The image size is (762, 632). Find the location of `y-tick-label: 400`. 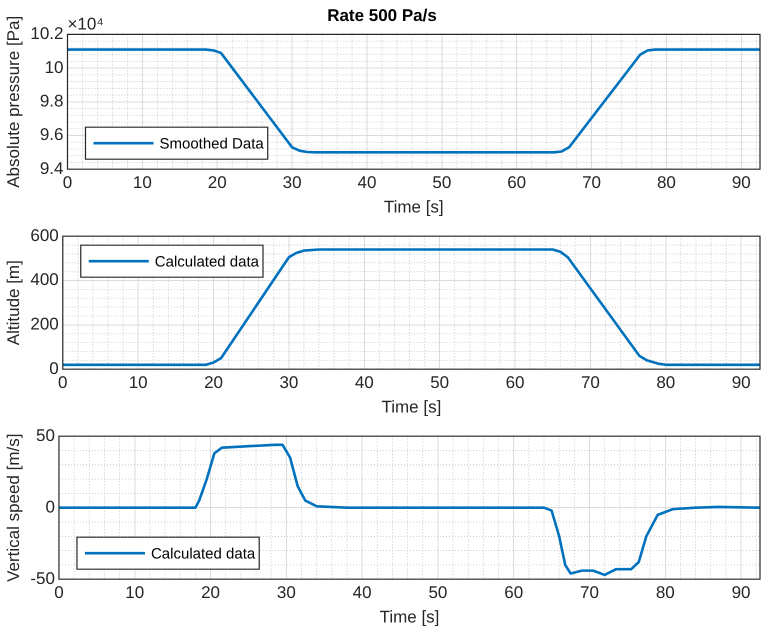

y-tick-label: 400 is located at coordinates (44, 280).